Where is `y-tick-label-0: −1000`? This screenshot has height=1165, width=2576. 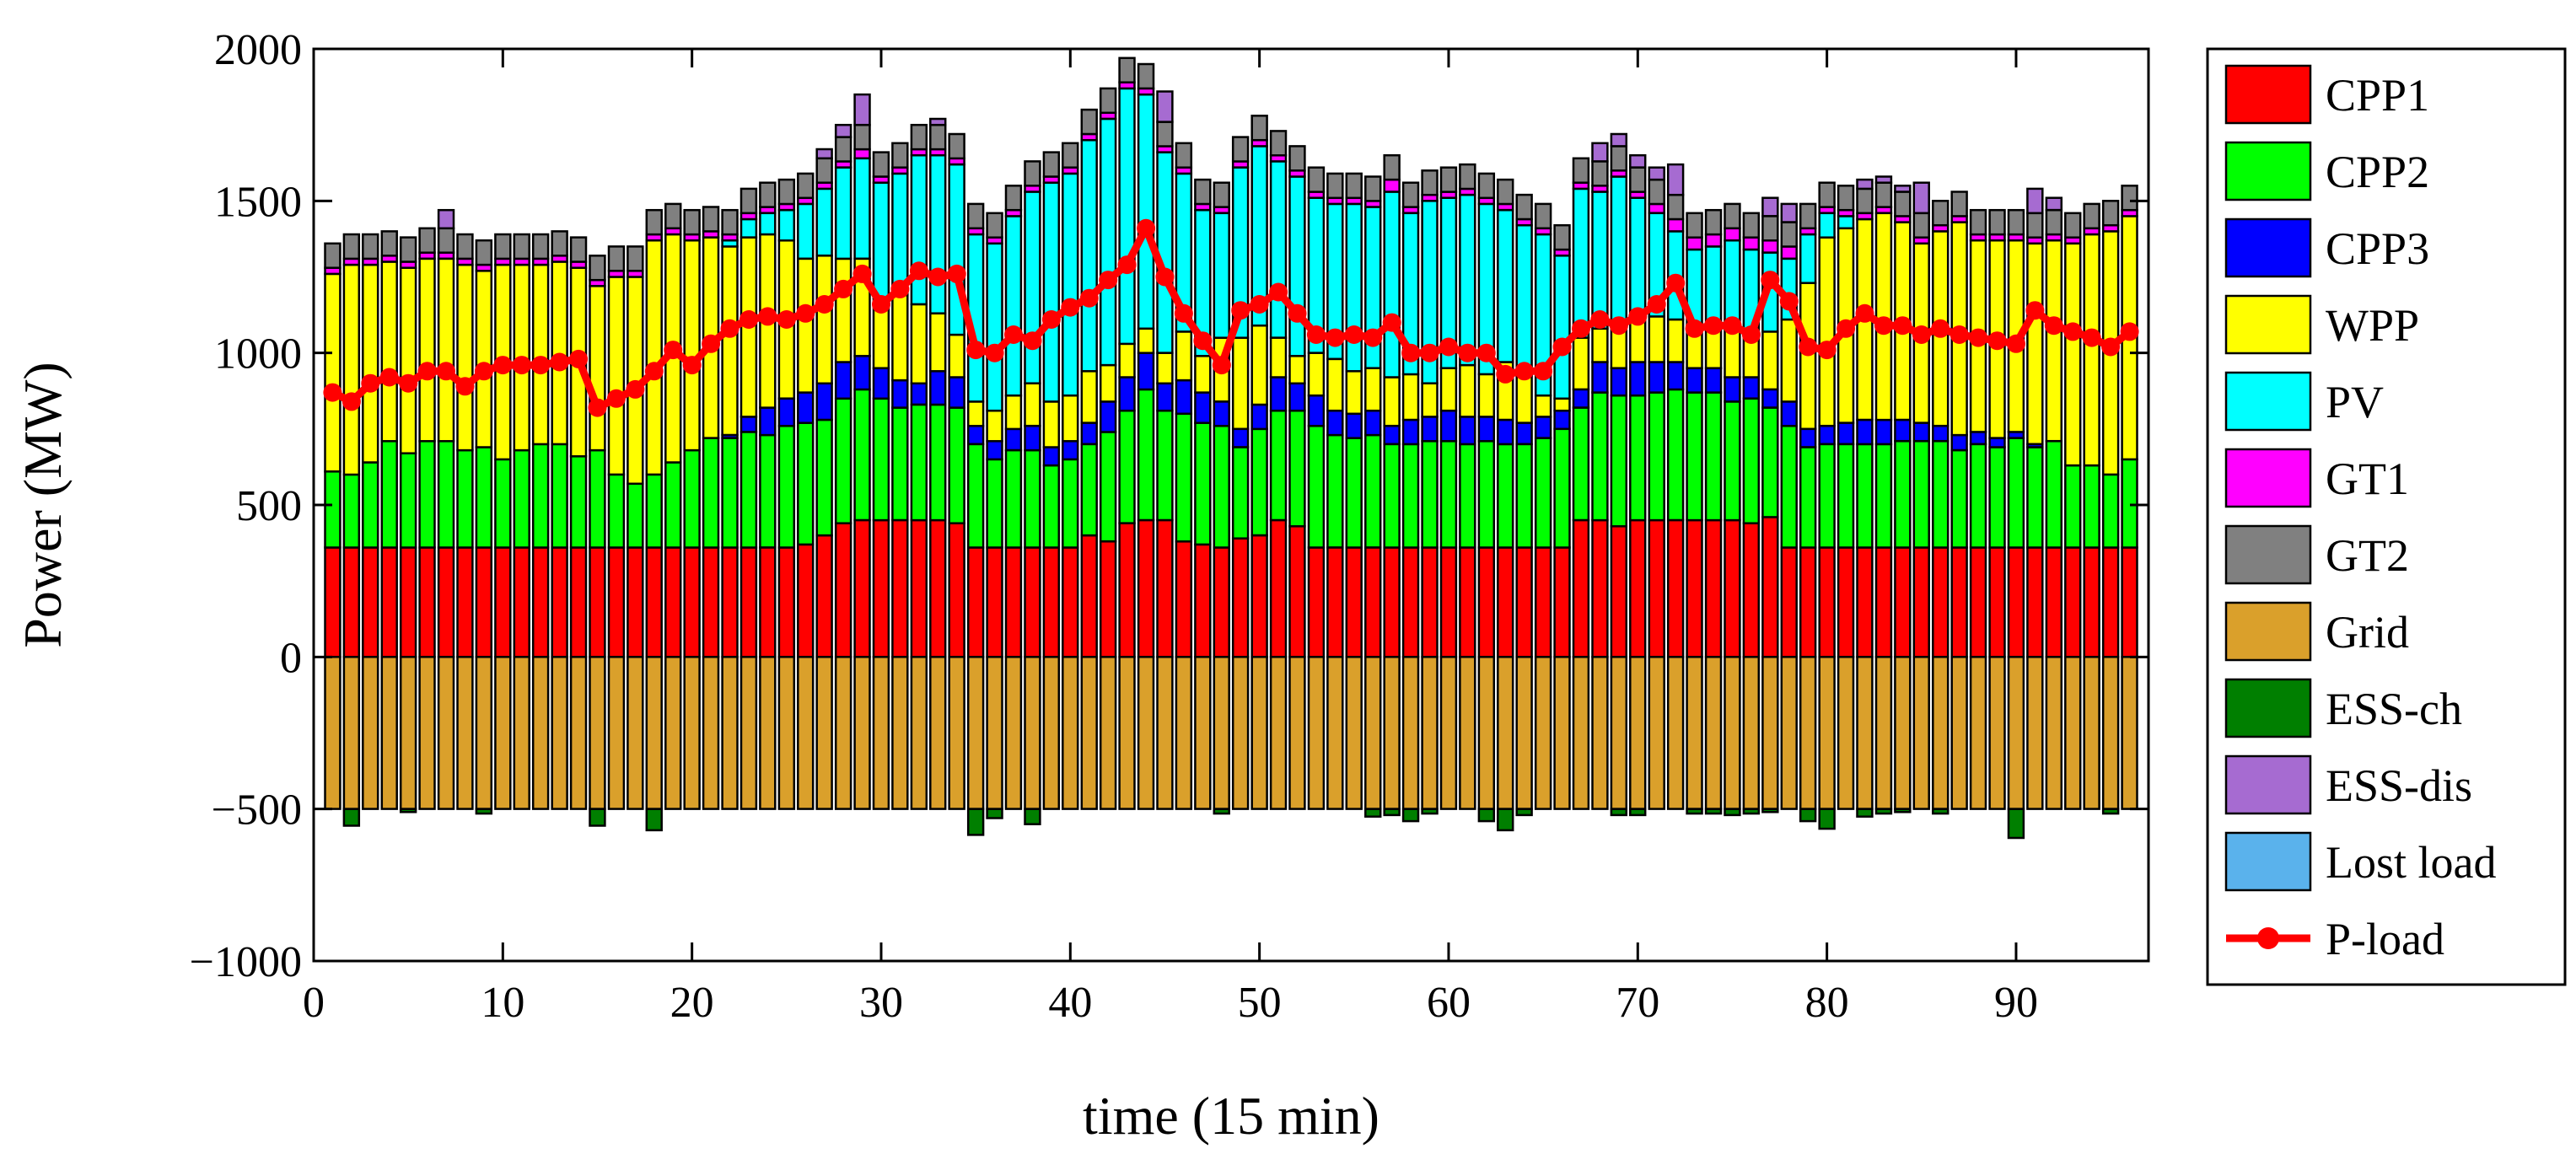 y-tick-label-0: −1000 is located at coordinates (246, 962).